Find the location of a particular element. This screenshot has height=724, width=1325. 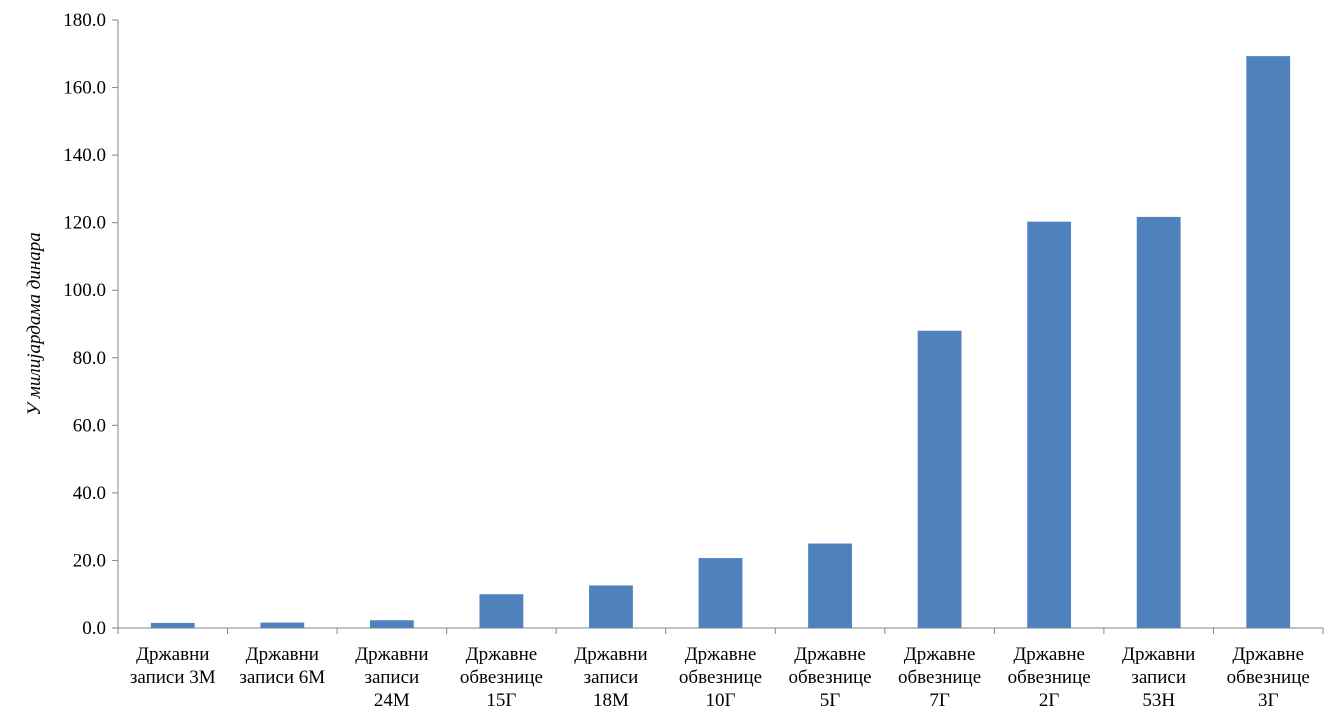

category-label: Државне обвезнице 5Г is located at coordinates (829, 677).